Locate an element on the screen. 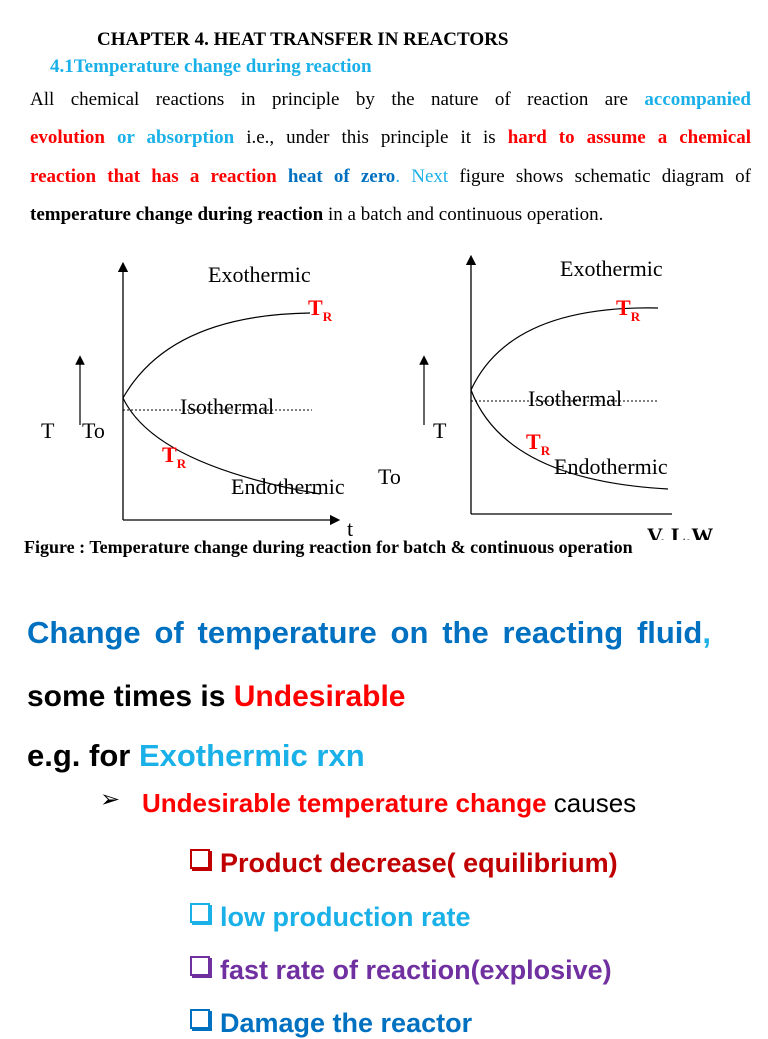 Image resolution: width=768 pixels, height=1039 pixels. sub-bullet-1: Product decrease( equilibrium) is located at coordinates (404, 863).